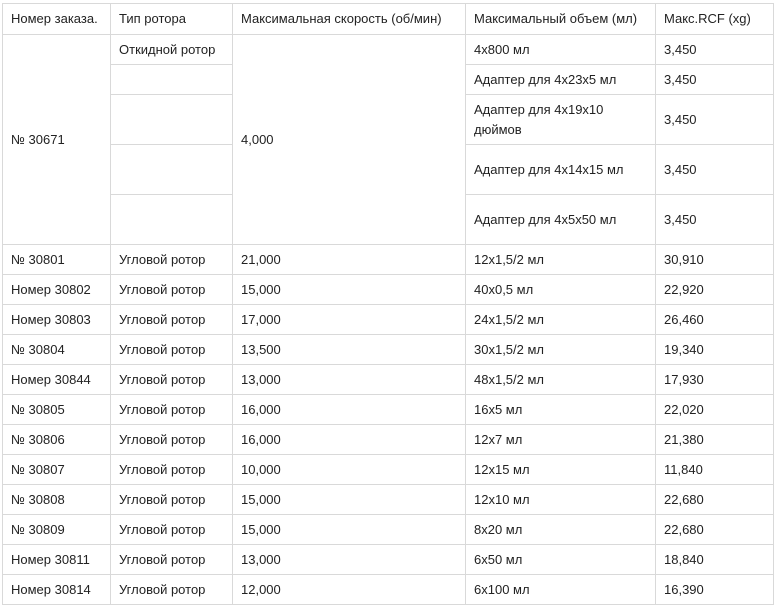 Image resolution: width=776 pixels, height=613 pixels. What do you see at coordinates (560, 119) in the screenshot?
I see `volume-cell: Адаптер для 4х19х10 дюймов` at bounding box center [560, 119].